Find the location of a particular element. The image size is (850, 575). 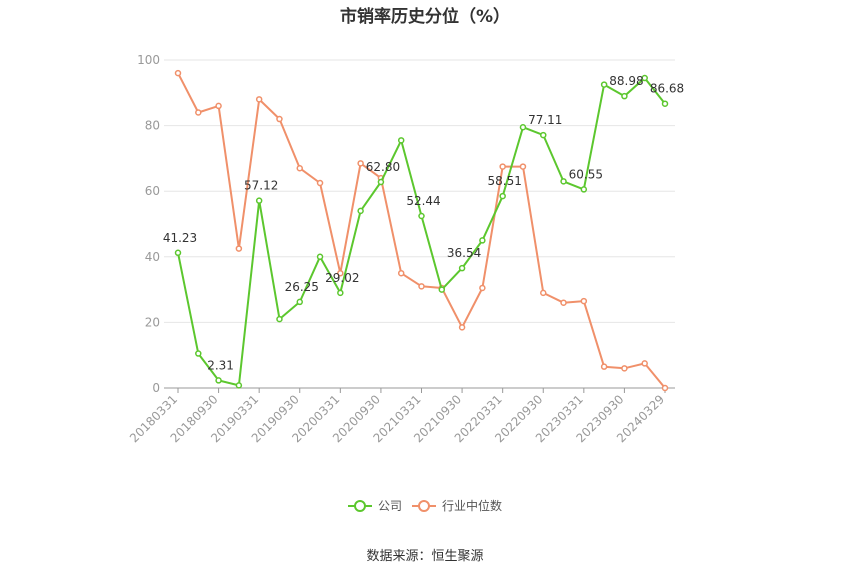

data-label: 62.80 is located at coordinates (383, 167).